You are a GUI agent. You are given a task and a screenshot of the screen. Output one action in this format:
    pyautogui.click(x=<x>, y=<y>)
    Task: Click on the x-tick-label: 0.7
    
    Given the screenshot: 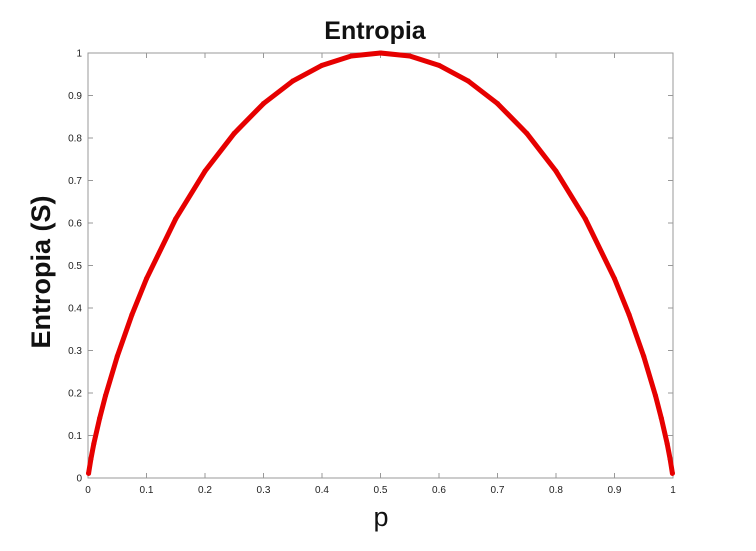 What is the action you would take?
    pyautogui.click(x=498, y=490)
    